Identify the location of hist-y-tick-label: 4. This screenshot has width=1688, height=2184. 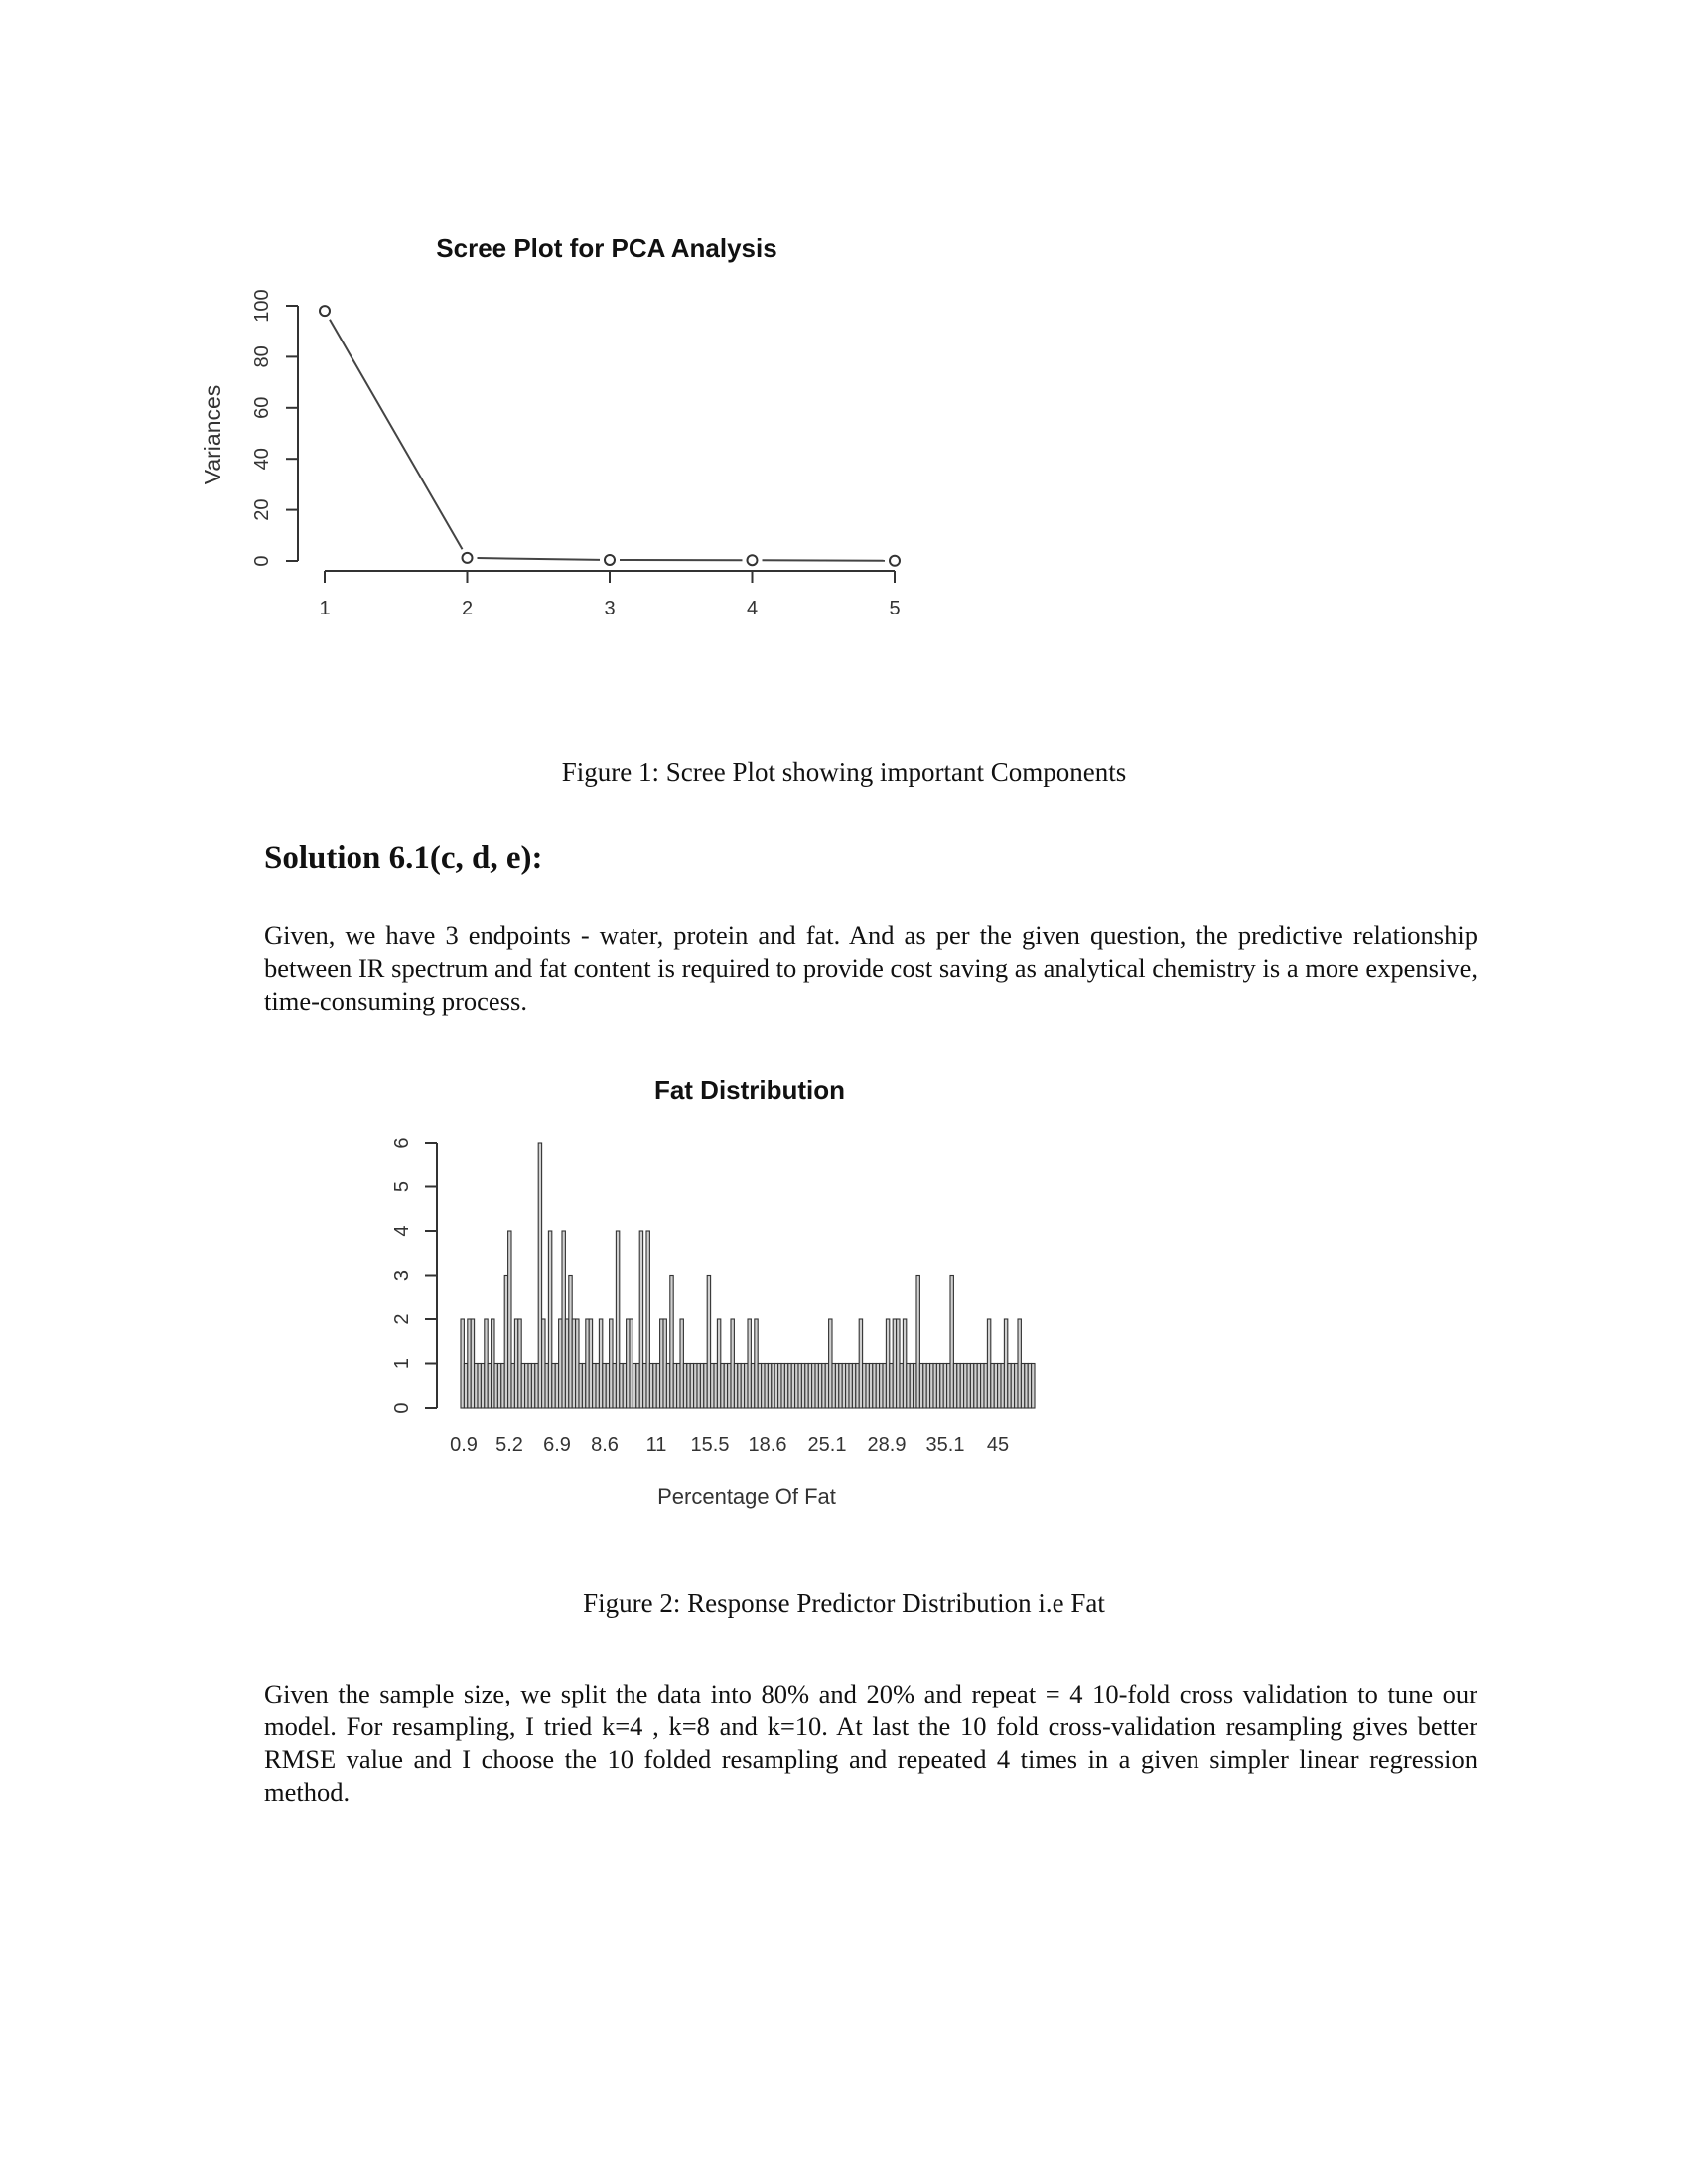
(402, 1230).